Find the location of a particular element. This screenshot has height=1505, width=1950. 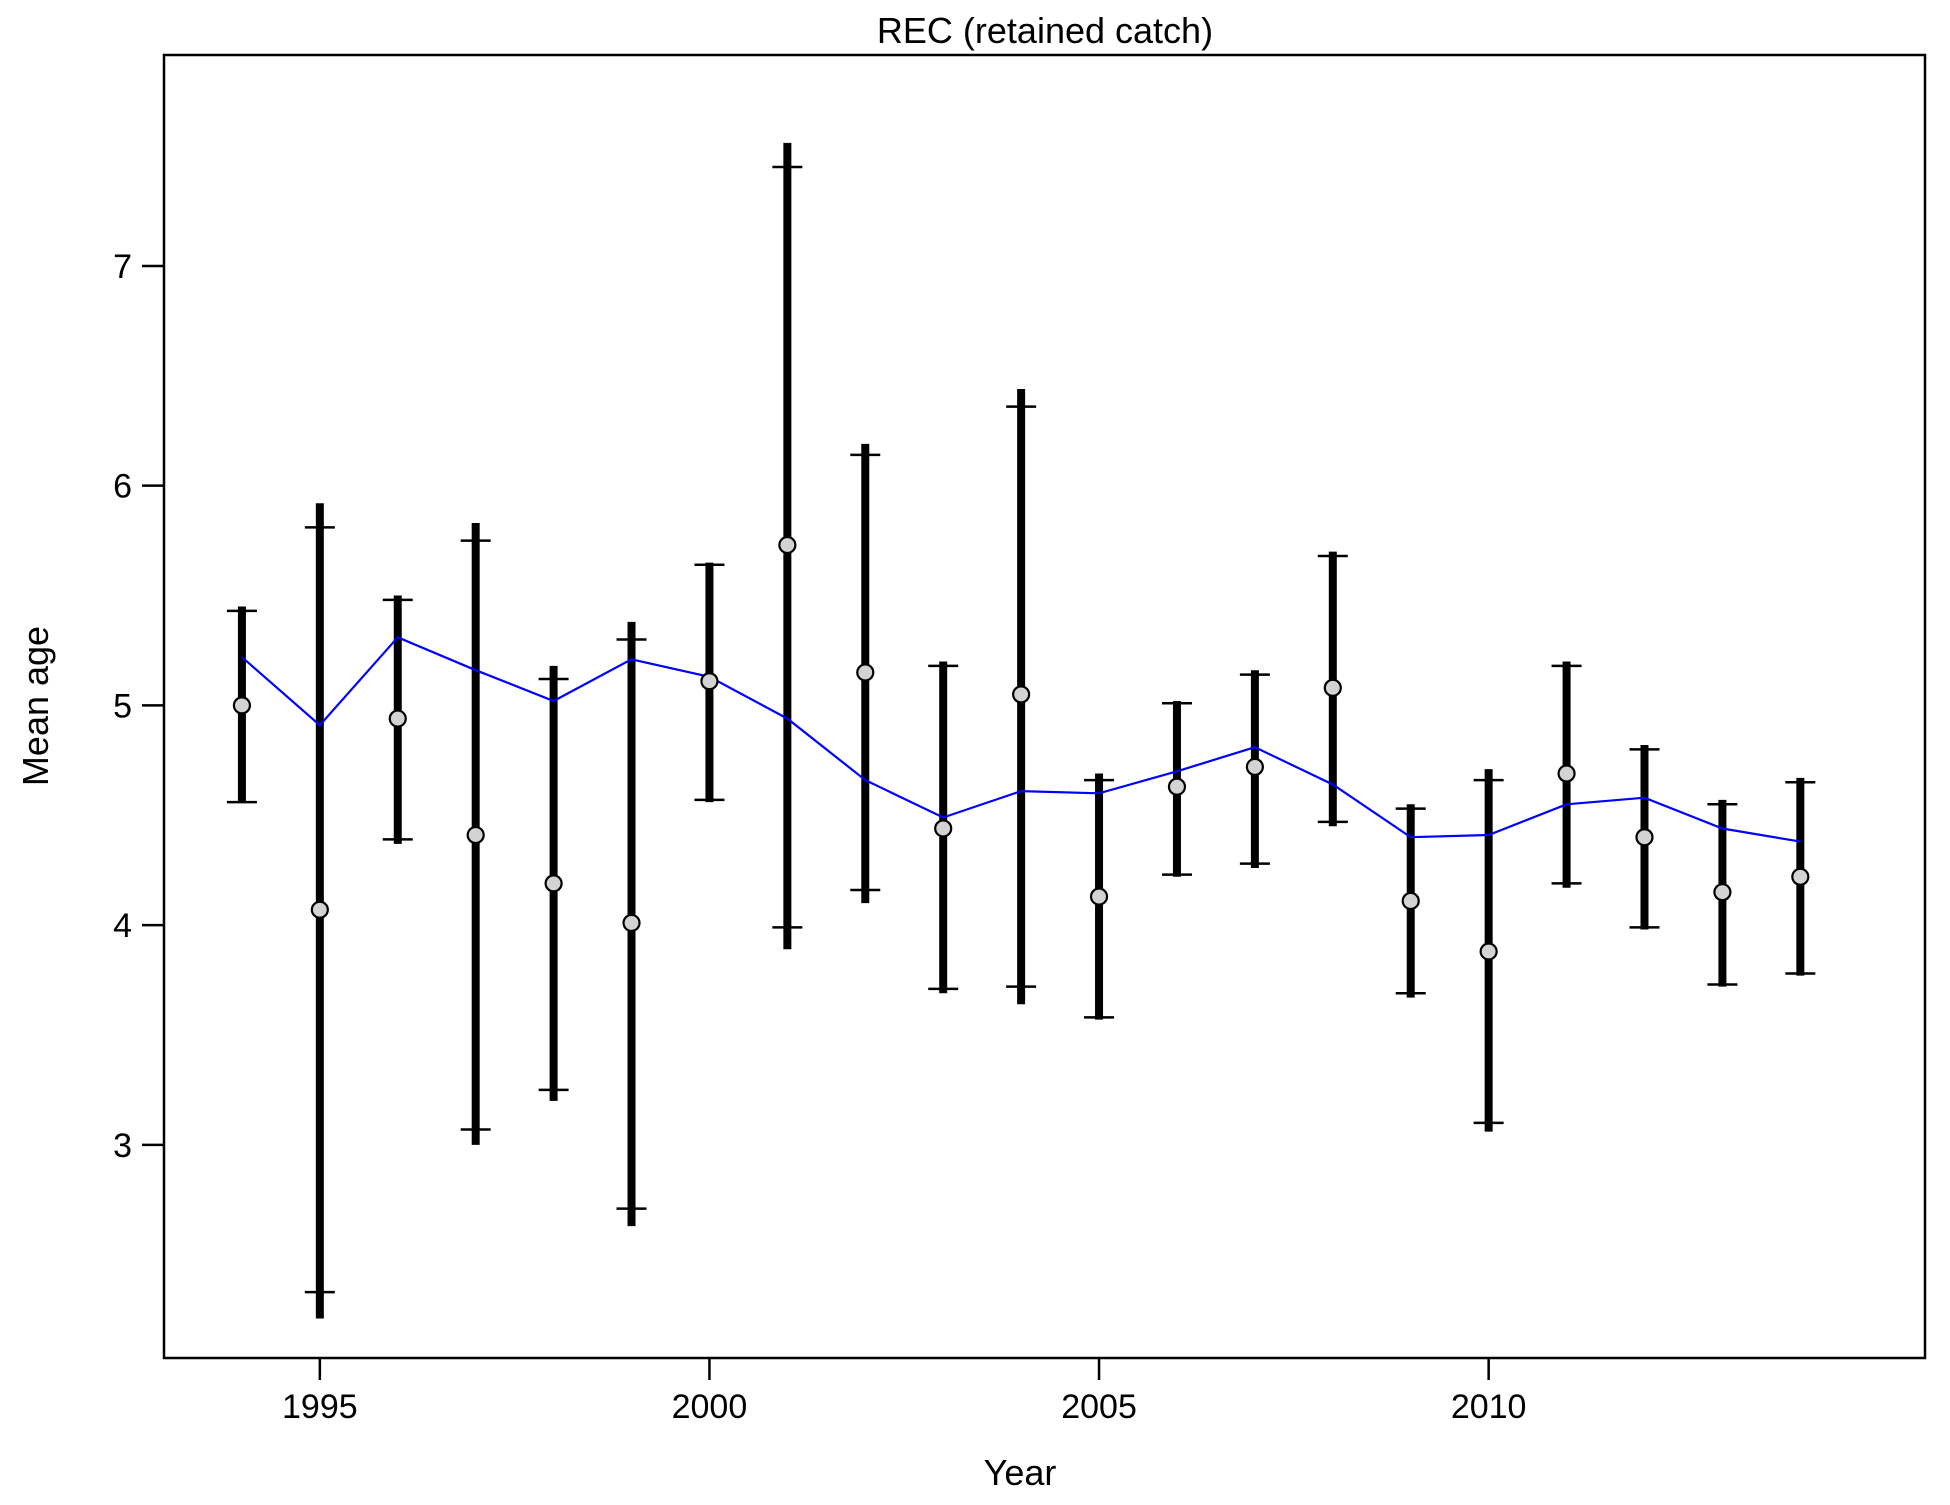

y-tick-label-3: 3 is located at coordinates (122, 1146).